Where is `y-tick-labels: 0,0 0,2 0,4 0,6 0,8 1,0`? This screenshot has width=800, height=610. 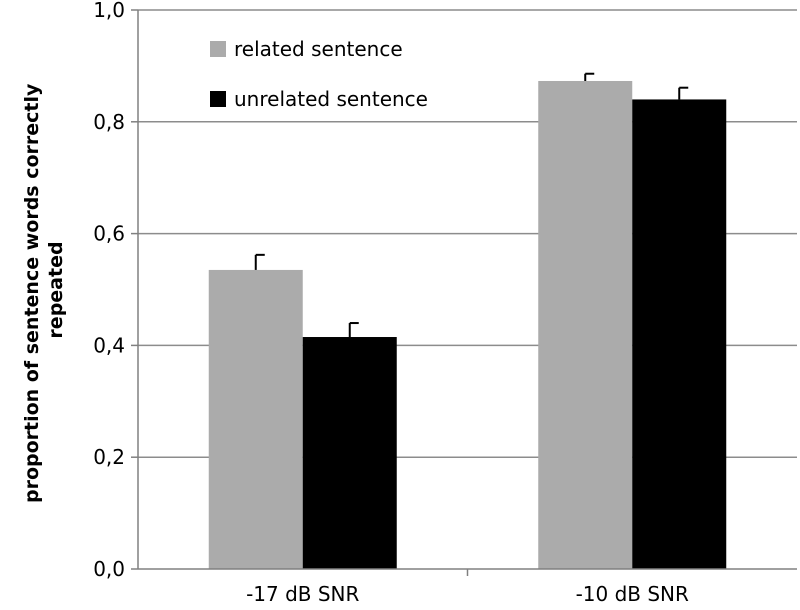
y-tick-labels: 0,0 0,2 0,4 0,6 0,8 1,0 is located at coordinates (109, 290).